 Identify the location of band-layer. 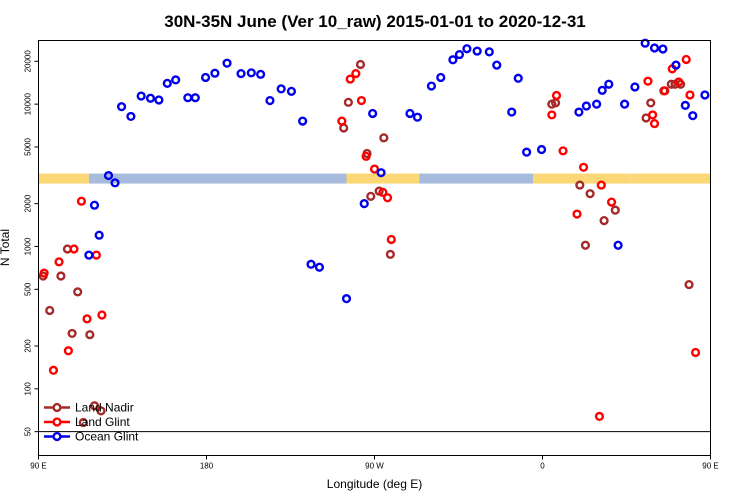
(374, 178).